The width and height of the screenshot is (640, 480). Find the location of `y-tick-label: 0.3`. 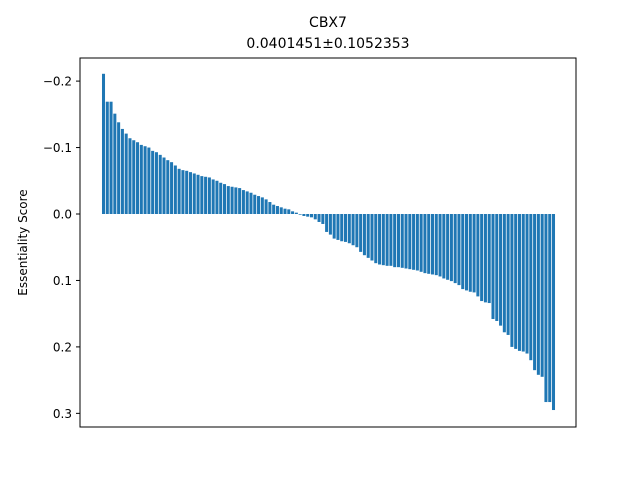

y-tick-label: 0.3 is located at coordinates (62, 414).